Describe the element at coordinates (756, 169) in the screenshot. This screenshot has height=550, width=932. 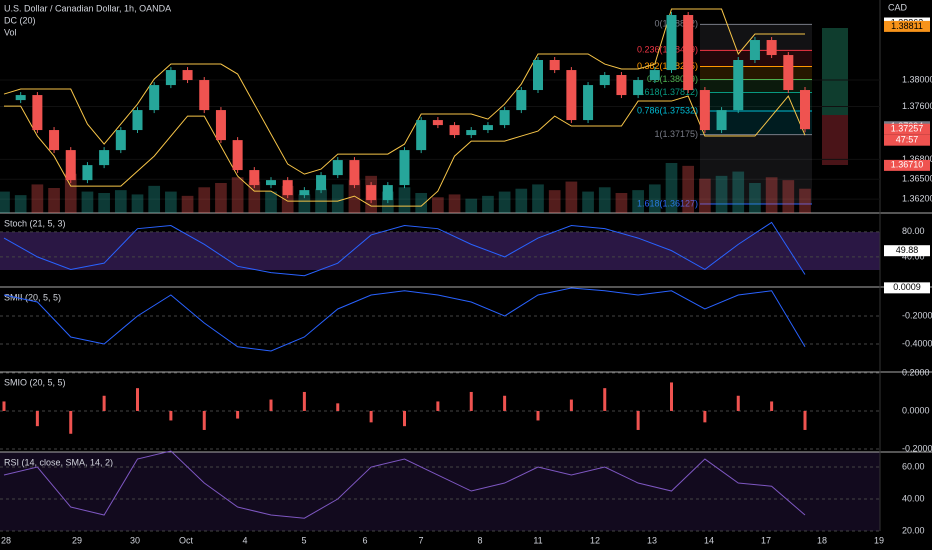
I see `fib-zone` at that location.